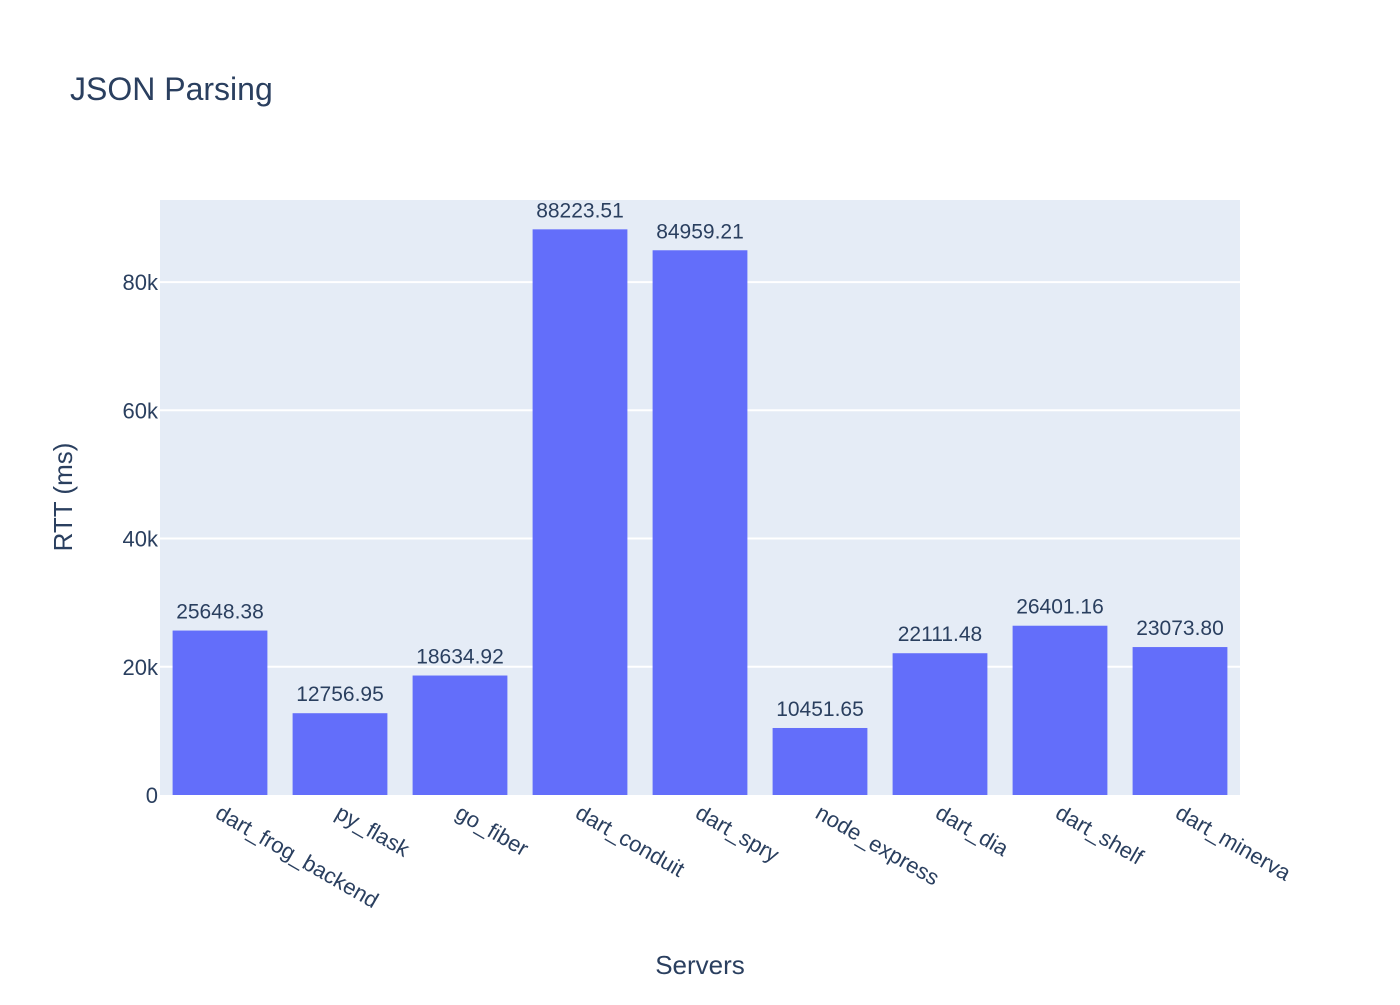 This screenshot has width=1400, height=1005. Describe the element at coordinates (141, 282) in the screenshot. I see `y-tick-label: 80k` at that location.